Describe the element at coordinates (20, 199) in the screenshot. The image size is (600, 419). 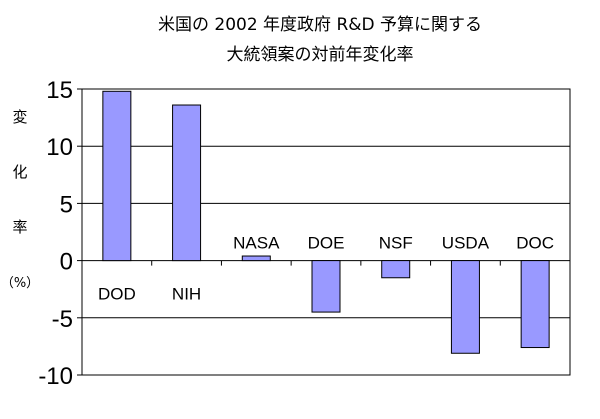
I see `y-axis-label: 変 化 率 （%）` at that location.